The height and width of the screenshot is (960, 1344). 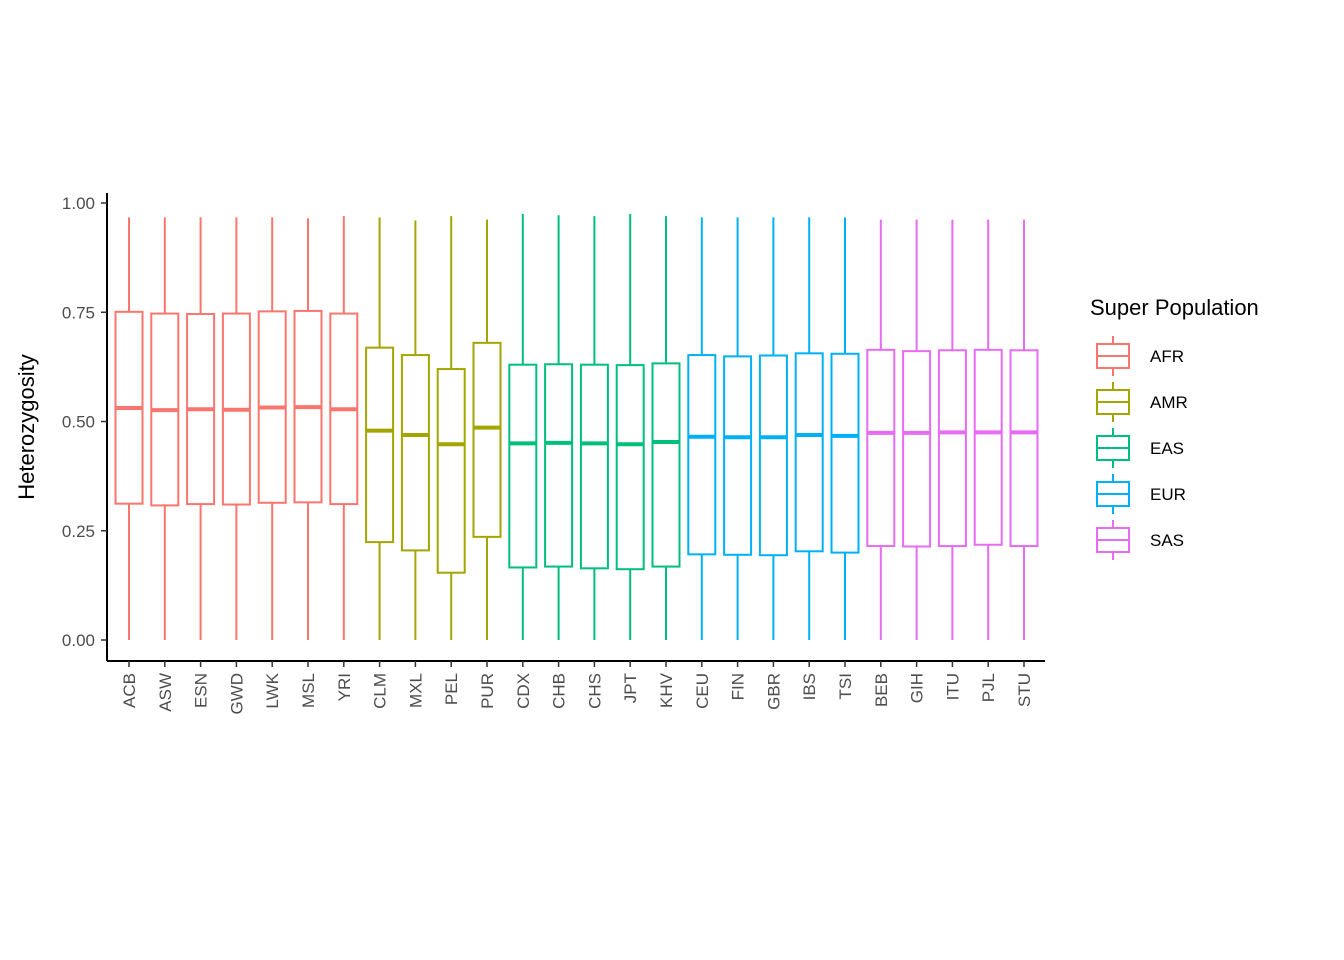 What do you see at coordinates (952, 686) in the screenshot?
I see `x-tick-label: ITU` at bounding box center [952, 686].